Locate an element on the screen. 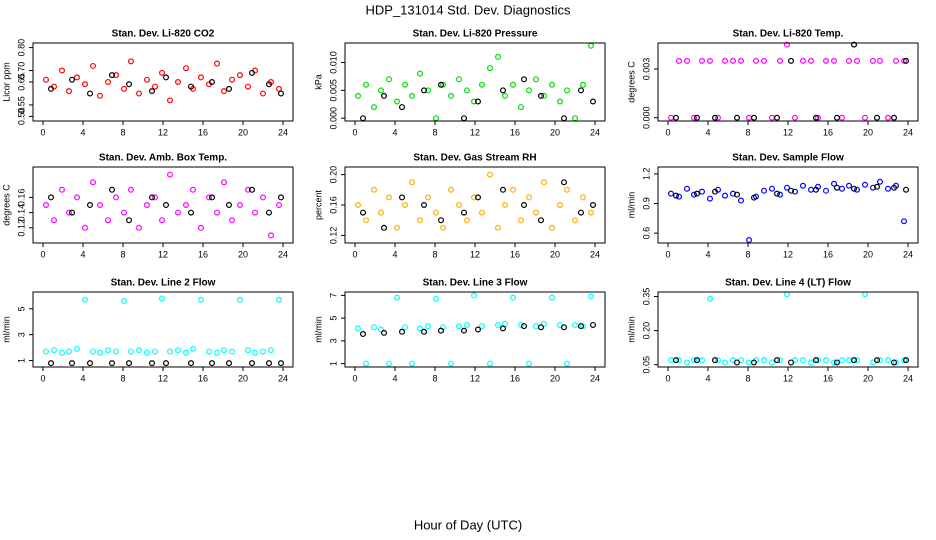 The width and height of the screenshot is (936, 540). y-tick-label: 0.05 is located at coordinates (646, 365).